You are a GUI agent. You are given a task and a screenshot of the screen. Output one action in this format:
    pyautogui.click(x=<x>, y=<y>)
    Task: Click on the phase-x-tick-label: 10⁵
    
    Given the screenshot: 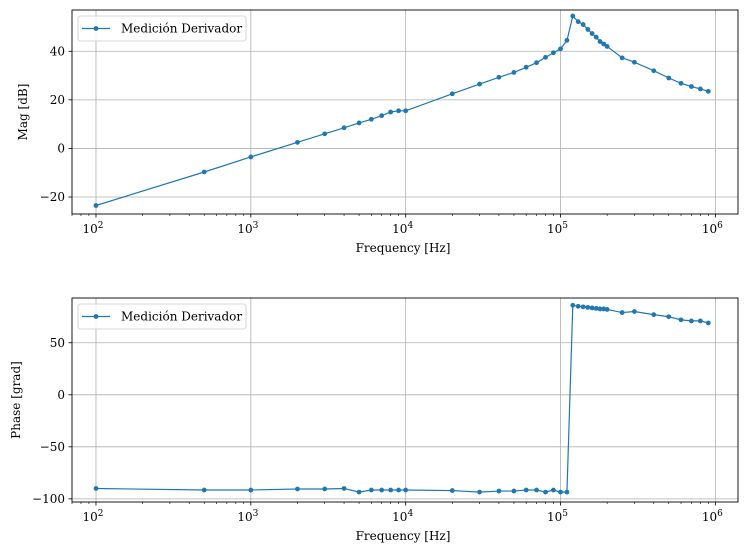 What is the action you would take?
    pyautogui.click(x=557, y=516)
    